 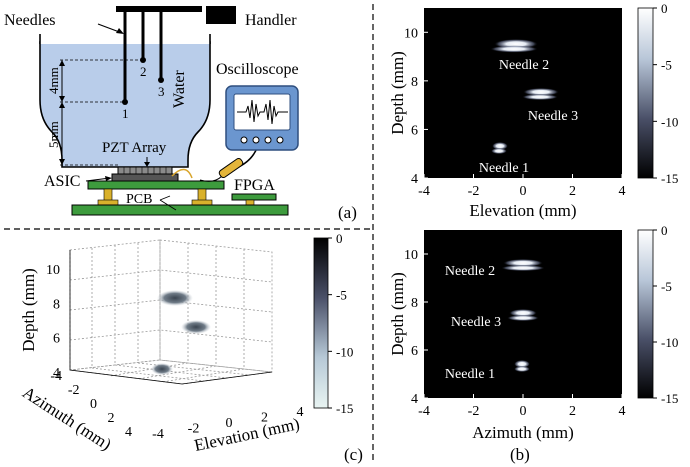 I want to click on bottom-xtick: 2, so click(x=572, y=411).